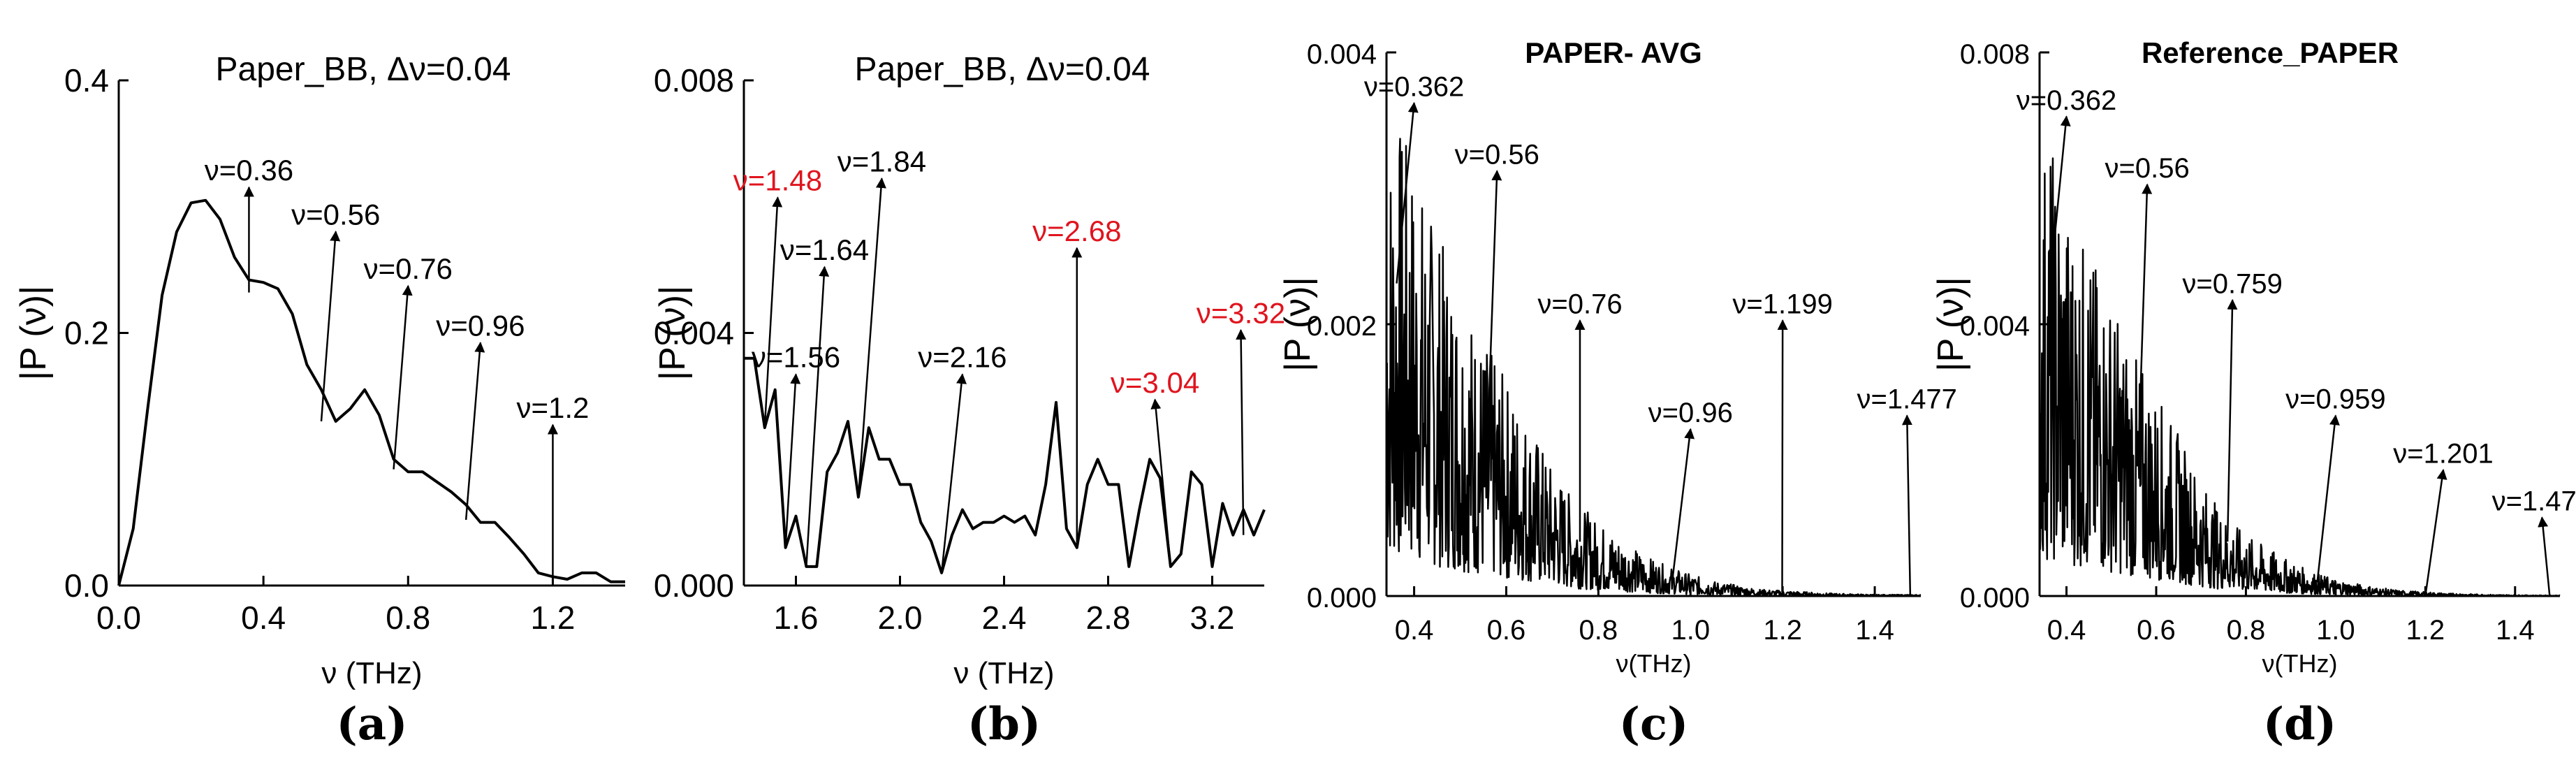  Describe the element at coordinates (900, 618) in the screenshot. I see `x-tick-label: 2.0` at that location.